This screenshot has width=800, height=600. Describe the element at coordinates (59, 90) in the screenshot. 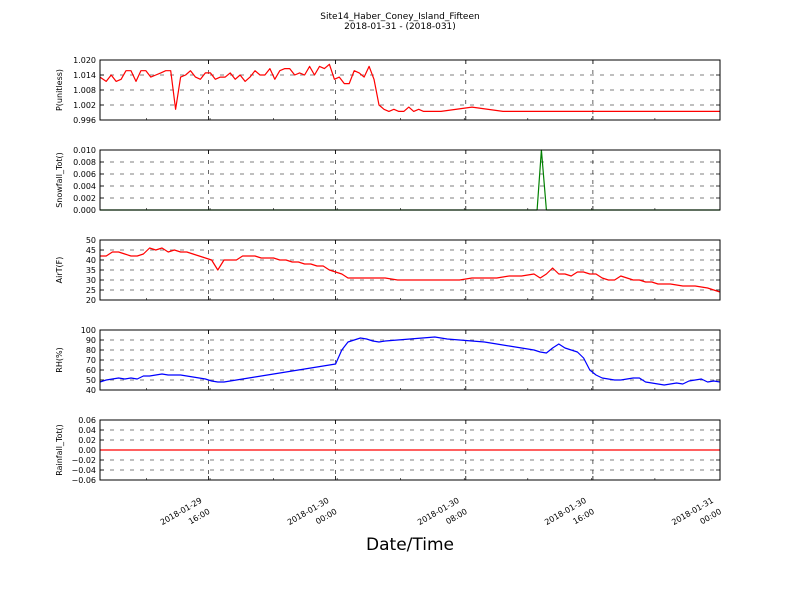

I see `y-axis-label: P(unitless)` at that location.